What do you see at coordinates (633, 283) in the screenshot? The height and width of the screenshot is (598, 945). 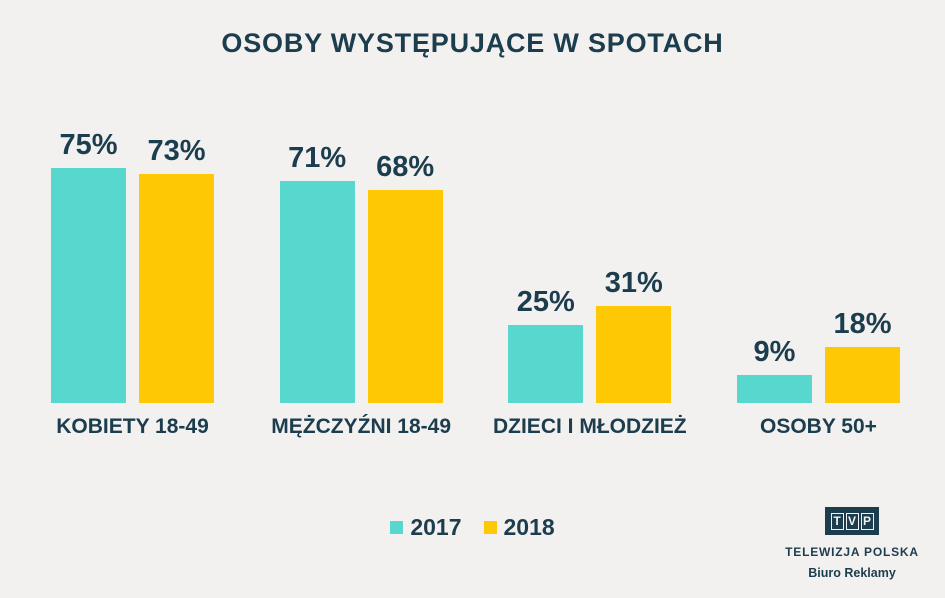 I see `bar-value-2018: 31%` at bounding box center [633, 283].